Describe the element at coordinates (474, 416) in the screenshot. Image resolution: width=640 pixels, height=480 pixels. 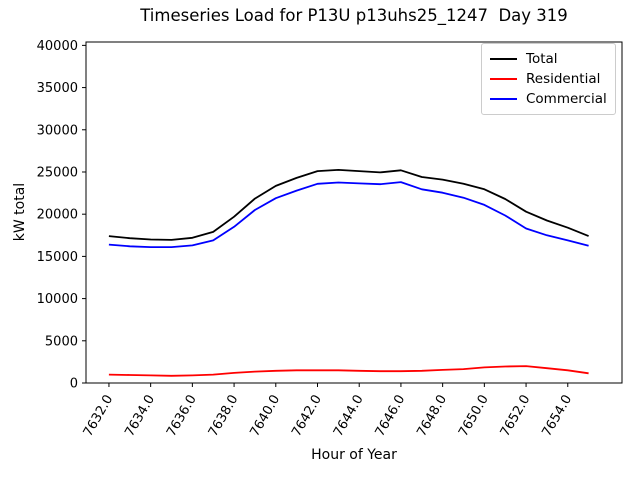
I see `x-tick-label: 7650.0` at that location.